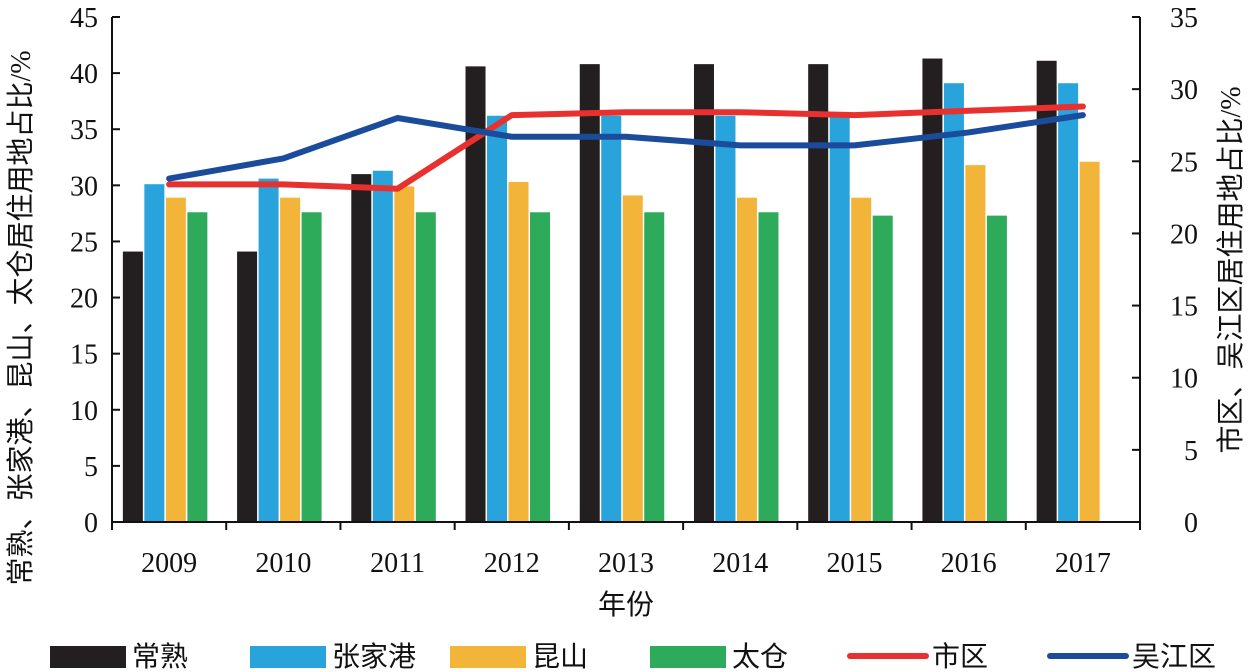  Describe the element at coordinates (1165, 271) in the screenshot. I see `right-axis-ticks: 0 5 10 15 20 25 30 35` at that location.